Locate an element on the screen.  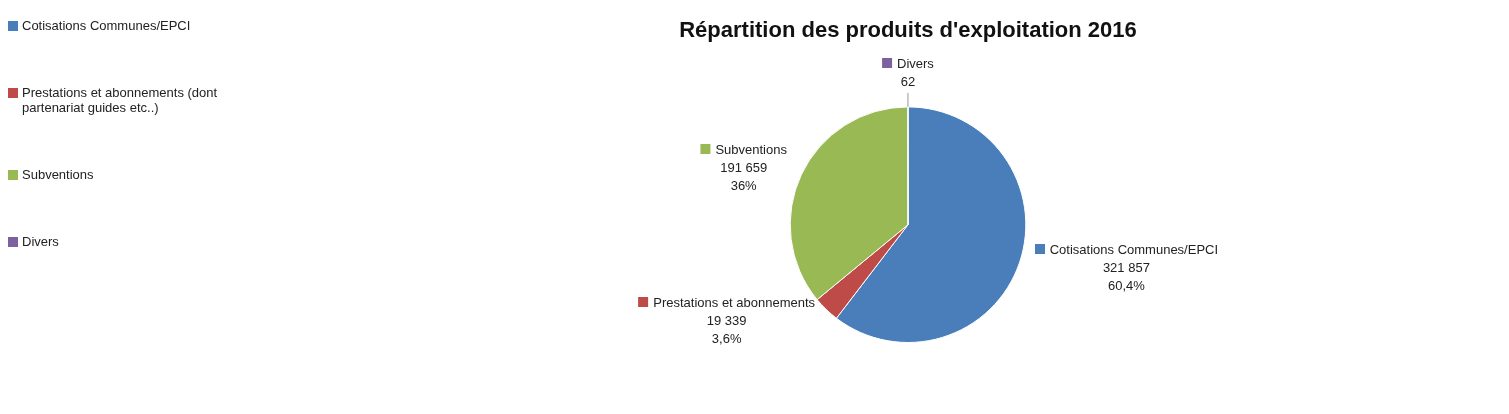
legend-label: Cotisations Communes/EPCI is located at coordinates (106, 25).